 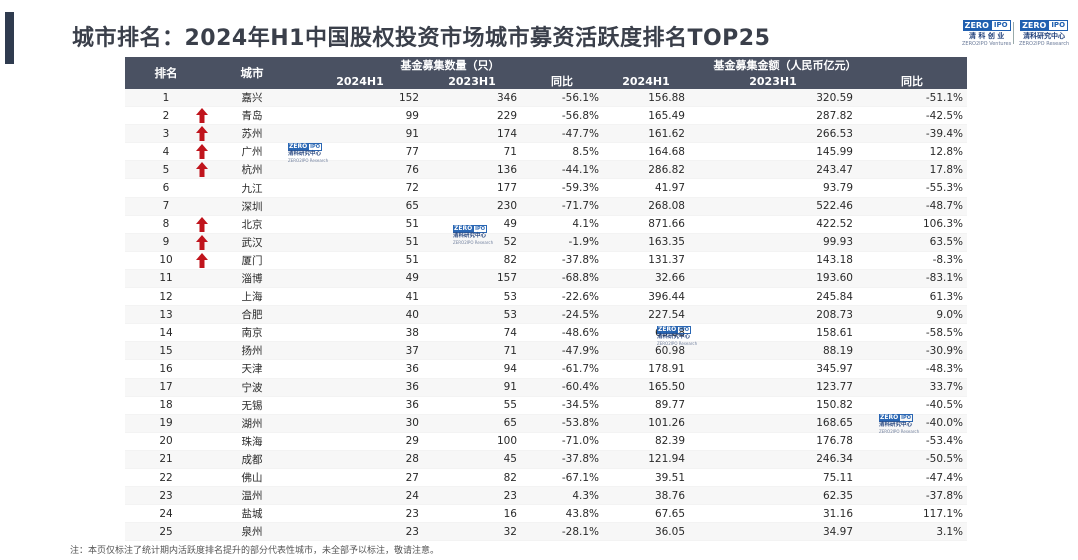 What do you see at coordinates (252, 73) in the screenshot?
I see `header-city: 城市` at bounding box center [252, 73].